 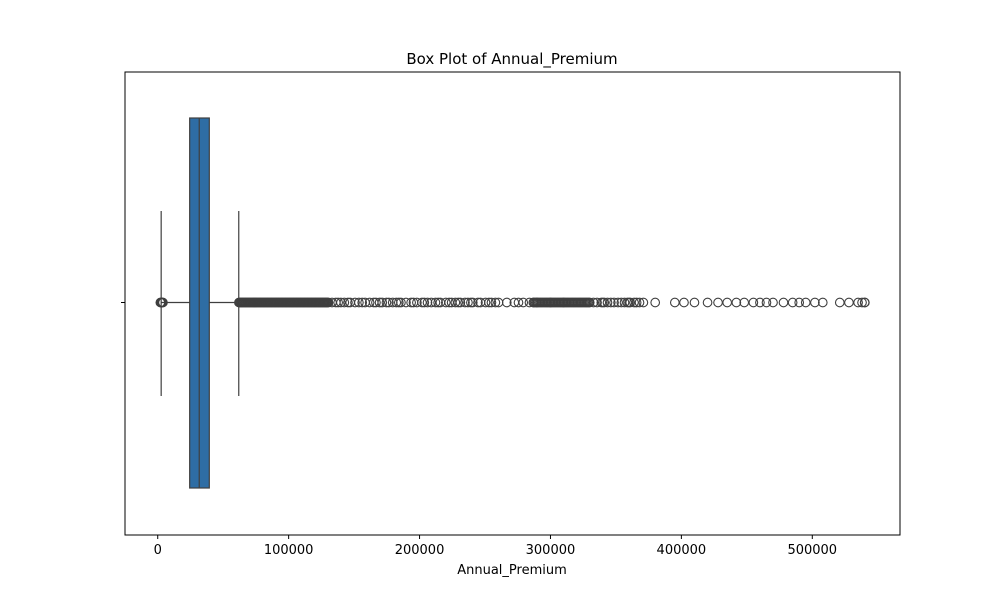 I want to click on x-tick-label: 0, so click(x=158, y=550).